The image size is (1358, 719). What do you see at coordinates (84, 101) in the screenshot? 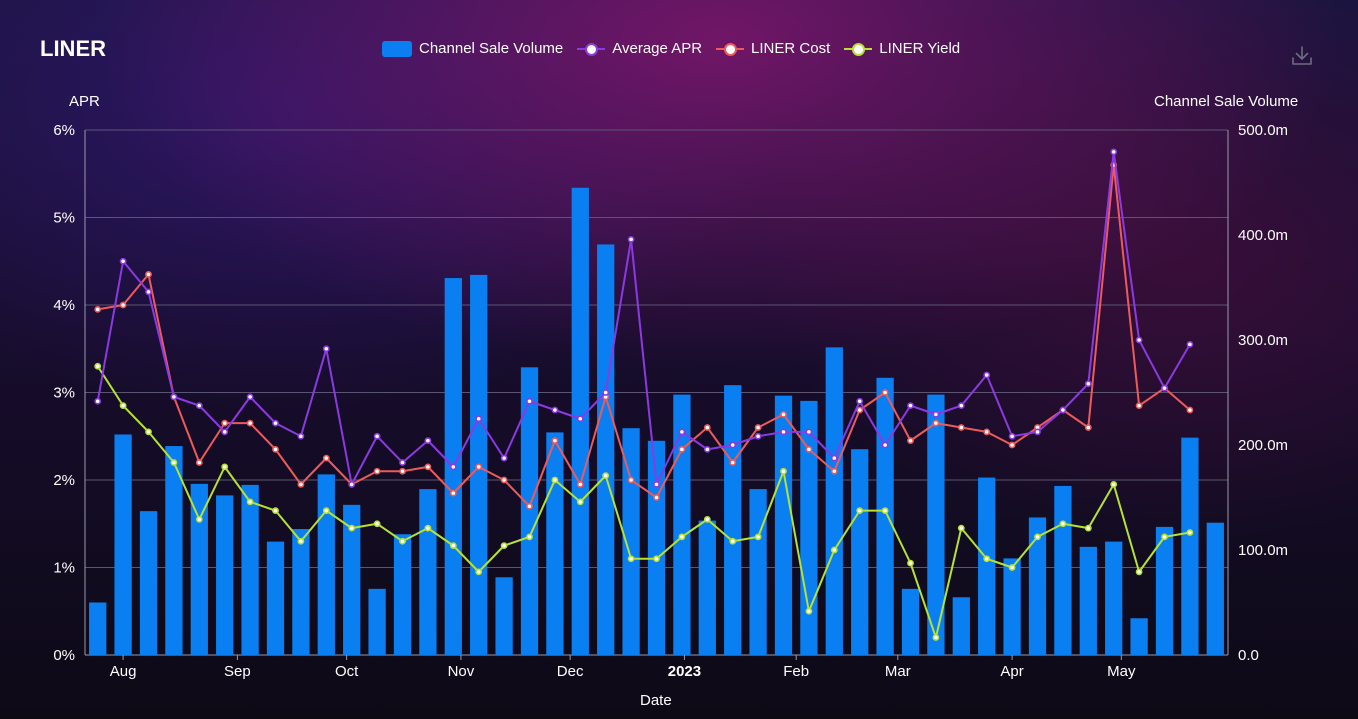
I see `left-axis-label: APR` at bounding box center [84, 101].